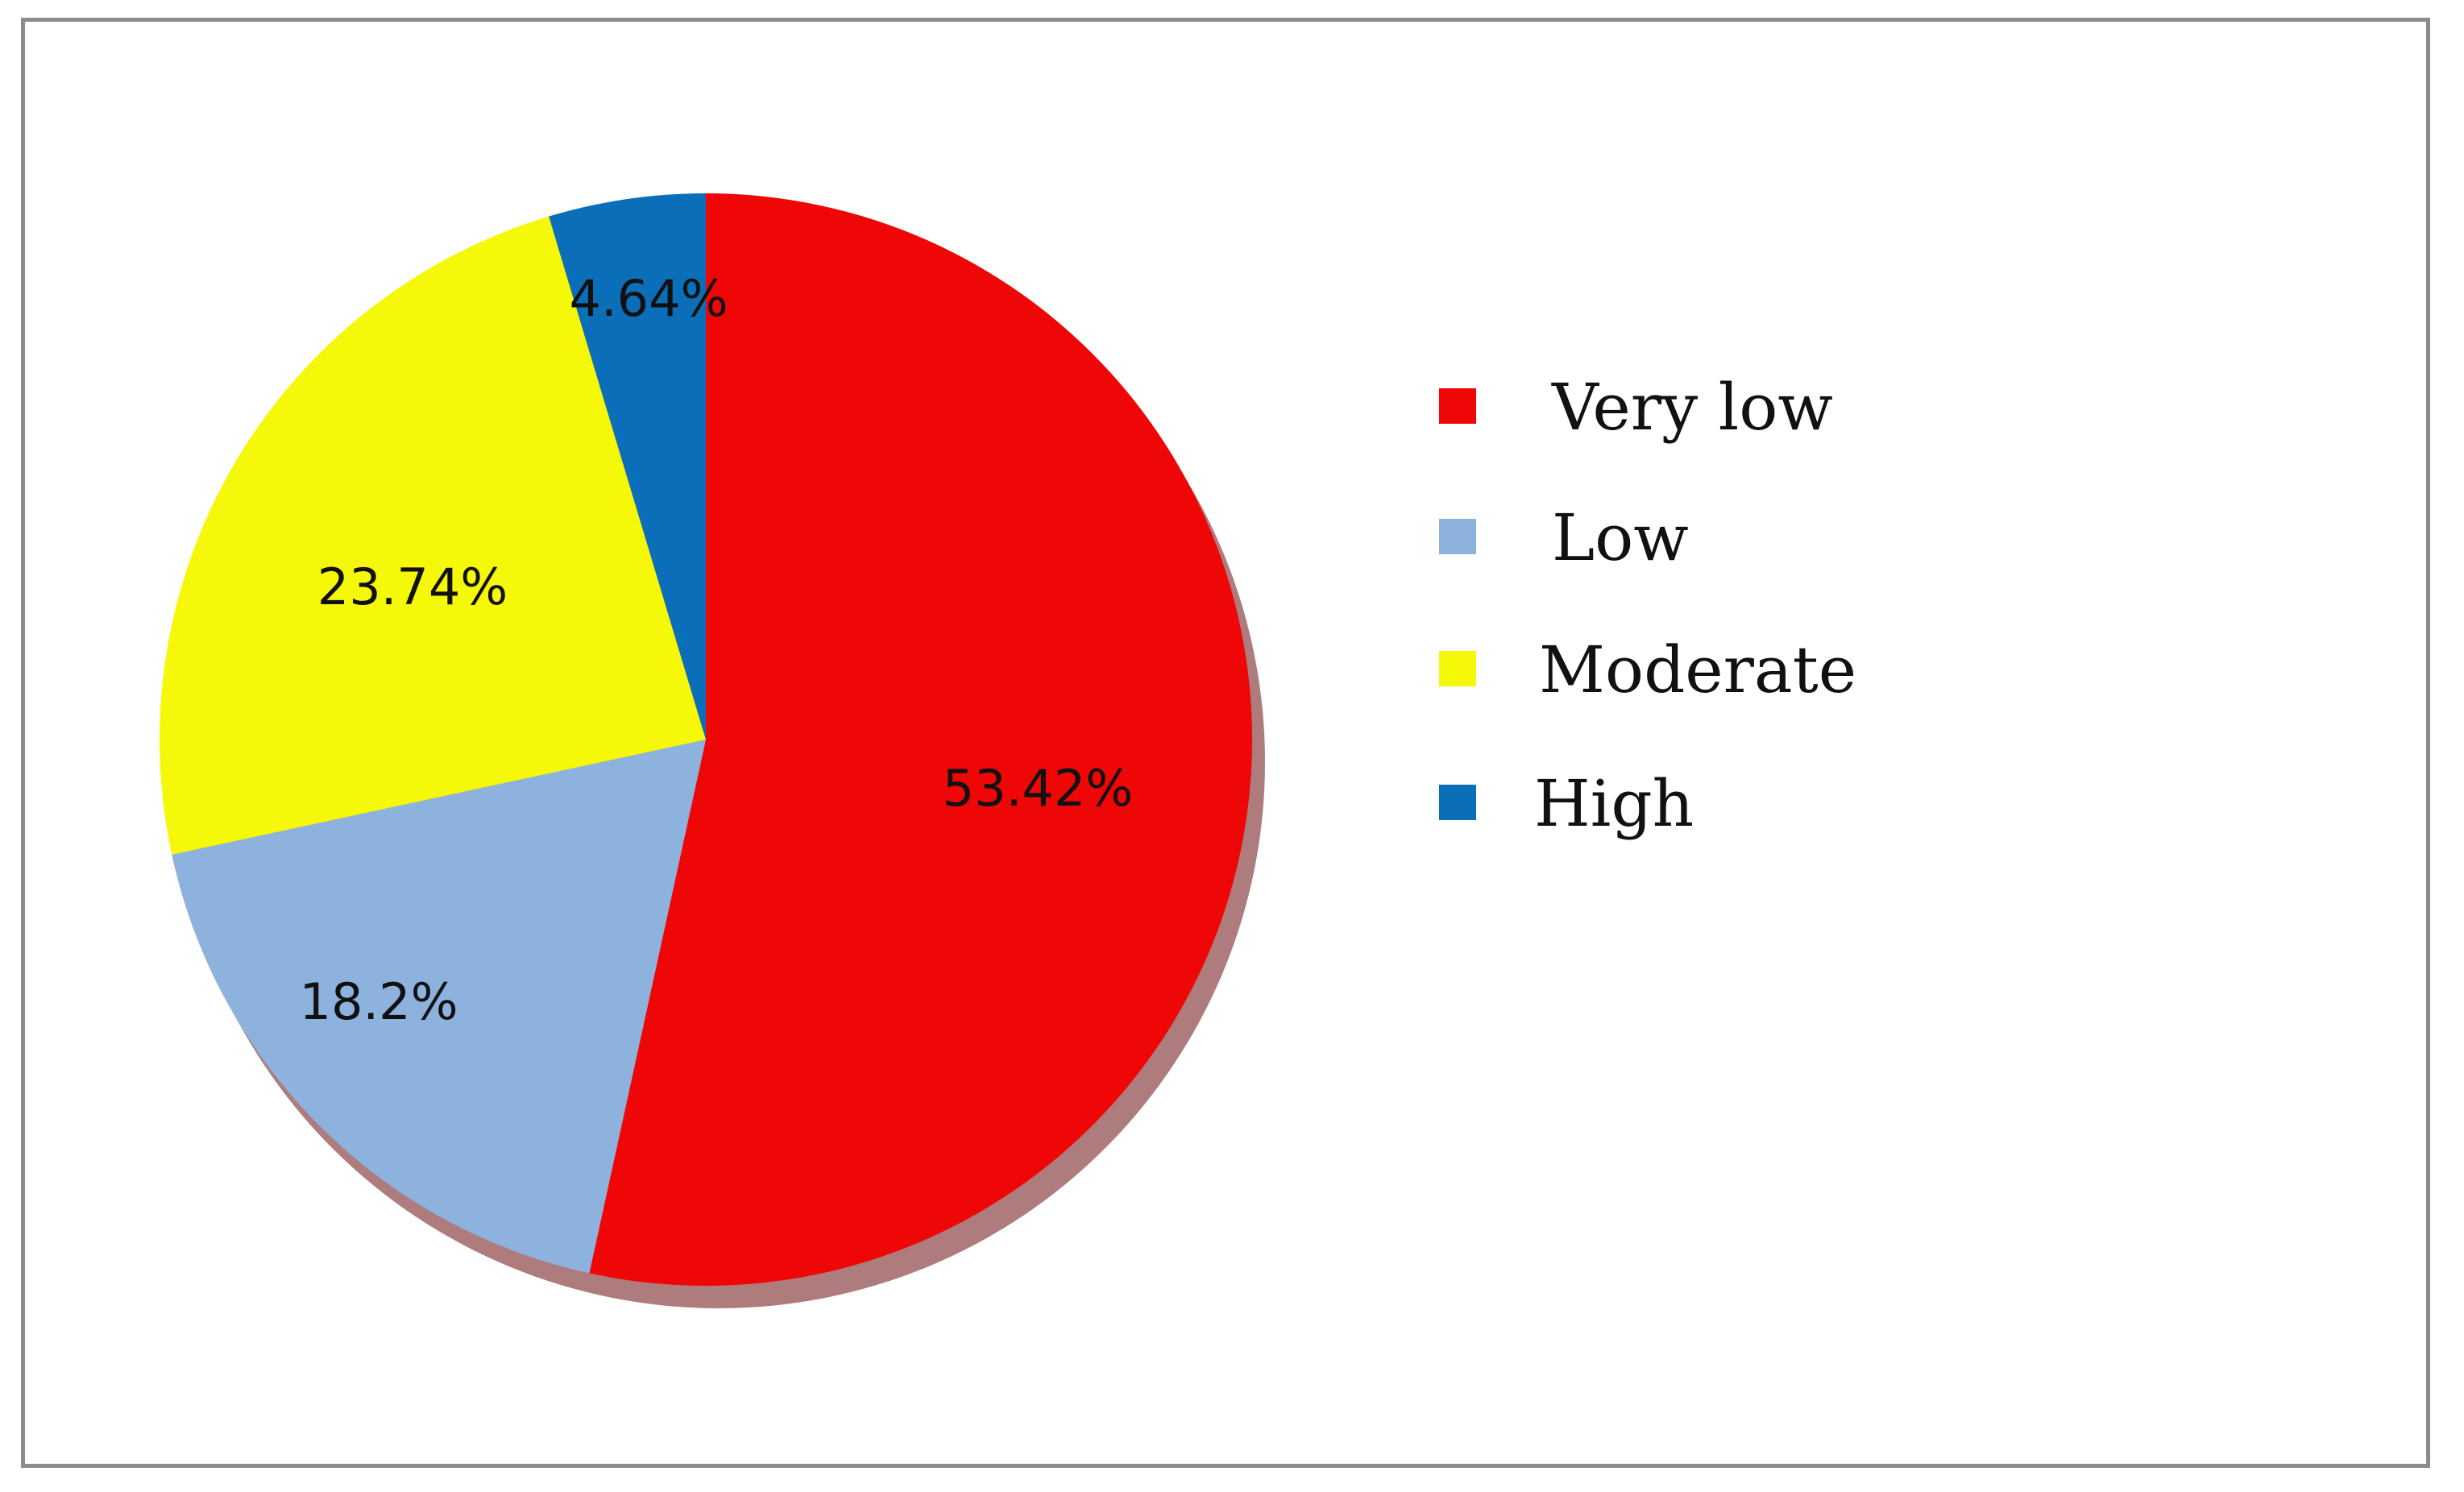 Image resolution: width=2464 pixels, height=1492 pixels. I want to click on legend-label-high: High, so click(1614, 803).